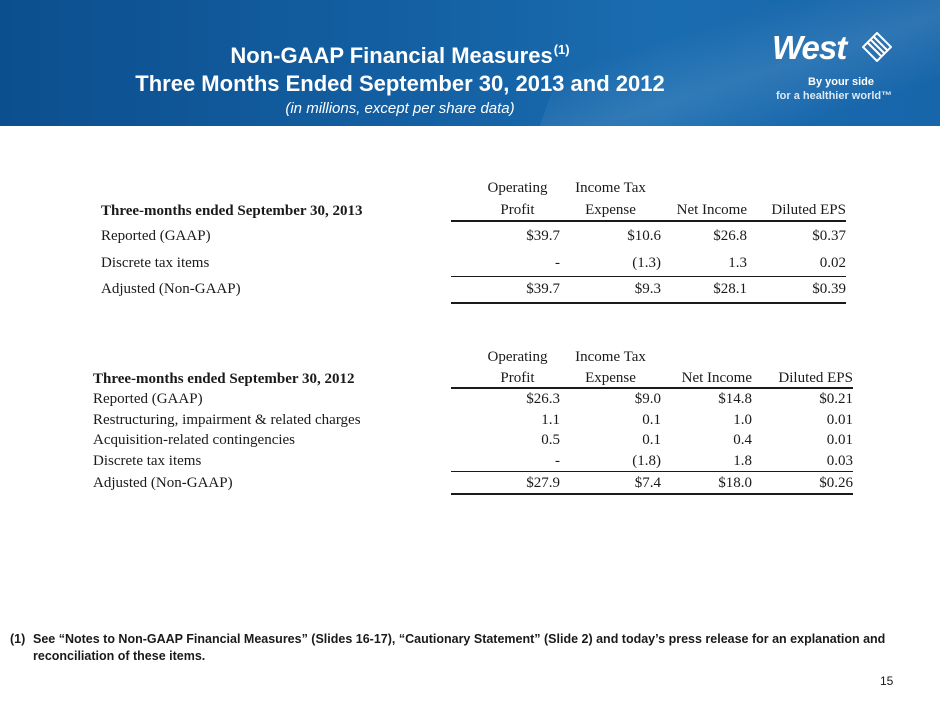 This screenshot has width=940, height=705. Describe the element at coordinates (505, 483) in the screenshot. I see `cell-operating-profit: $27.9` at that location.